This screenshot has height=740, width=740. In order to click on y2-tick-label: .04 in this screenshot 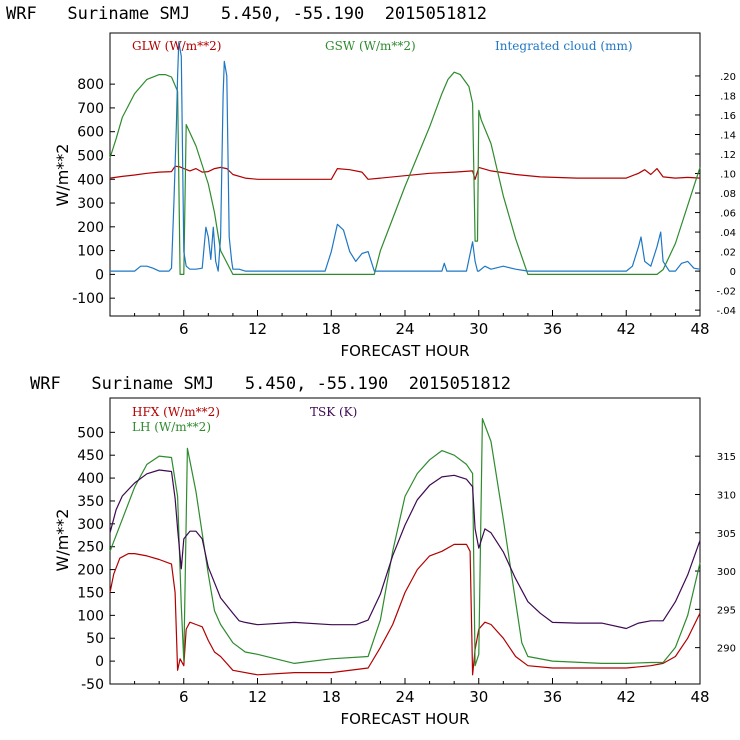, I will do `click(728, 233)`.